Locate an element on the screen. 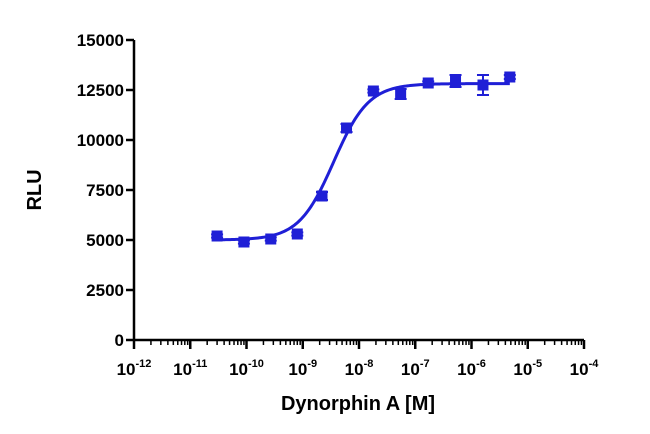 The image size is (650, 434). x-tick-label: 10⁻⁴ is located at coordinates (585, 368).